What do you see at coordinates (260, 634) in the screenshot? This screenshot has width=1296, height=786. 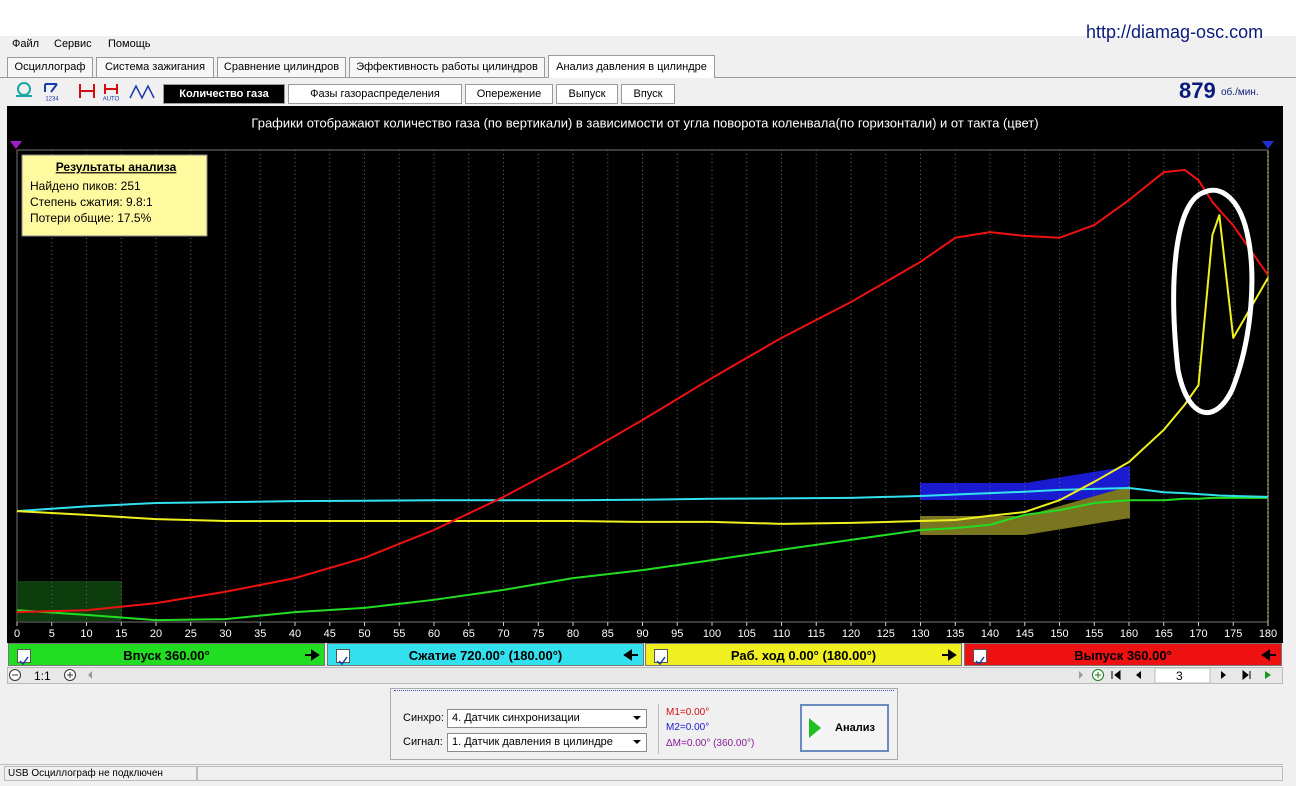 I see `x-tick-label: 35` at bounding box center [260, 634].